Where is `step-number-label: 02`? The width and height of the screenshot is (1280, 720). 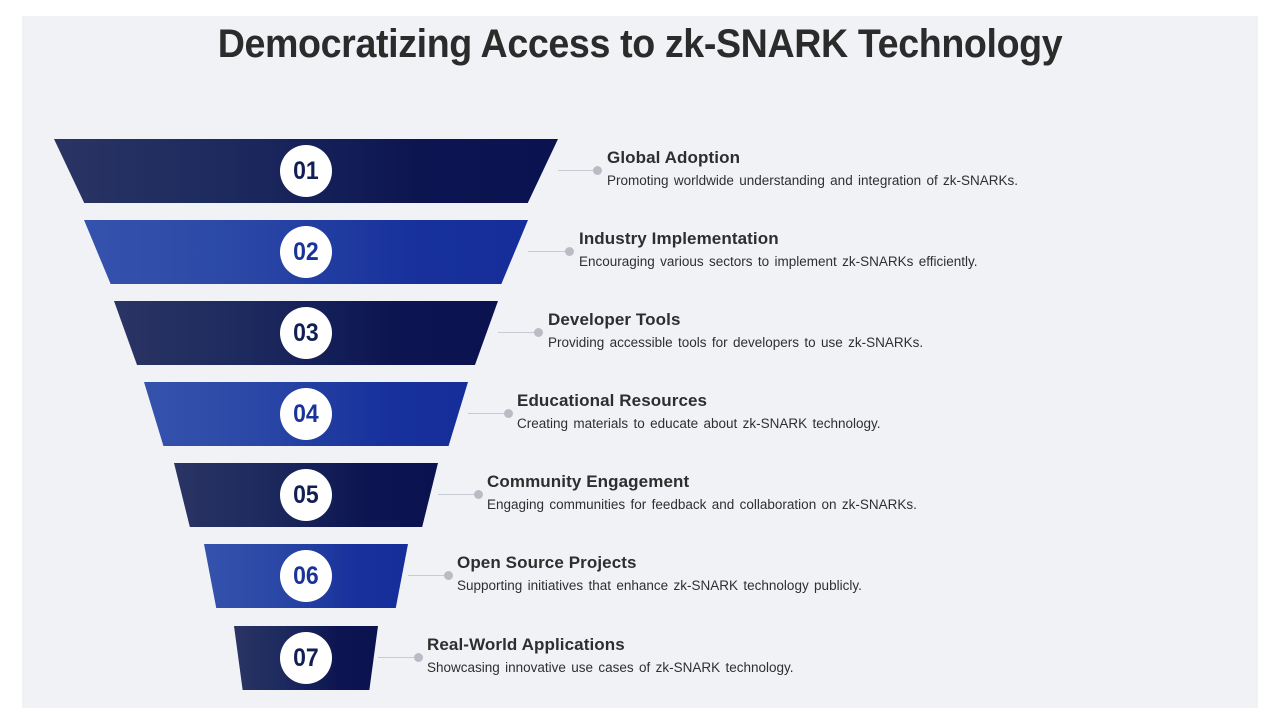
step-number-label: 02 is located at coordinates (306, 251).